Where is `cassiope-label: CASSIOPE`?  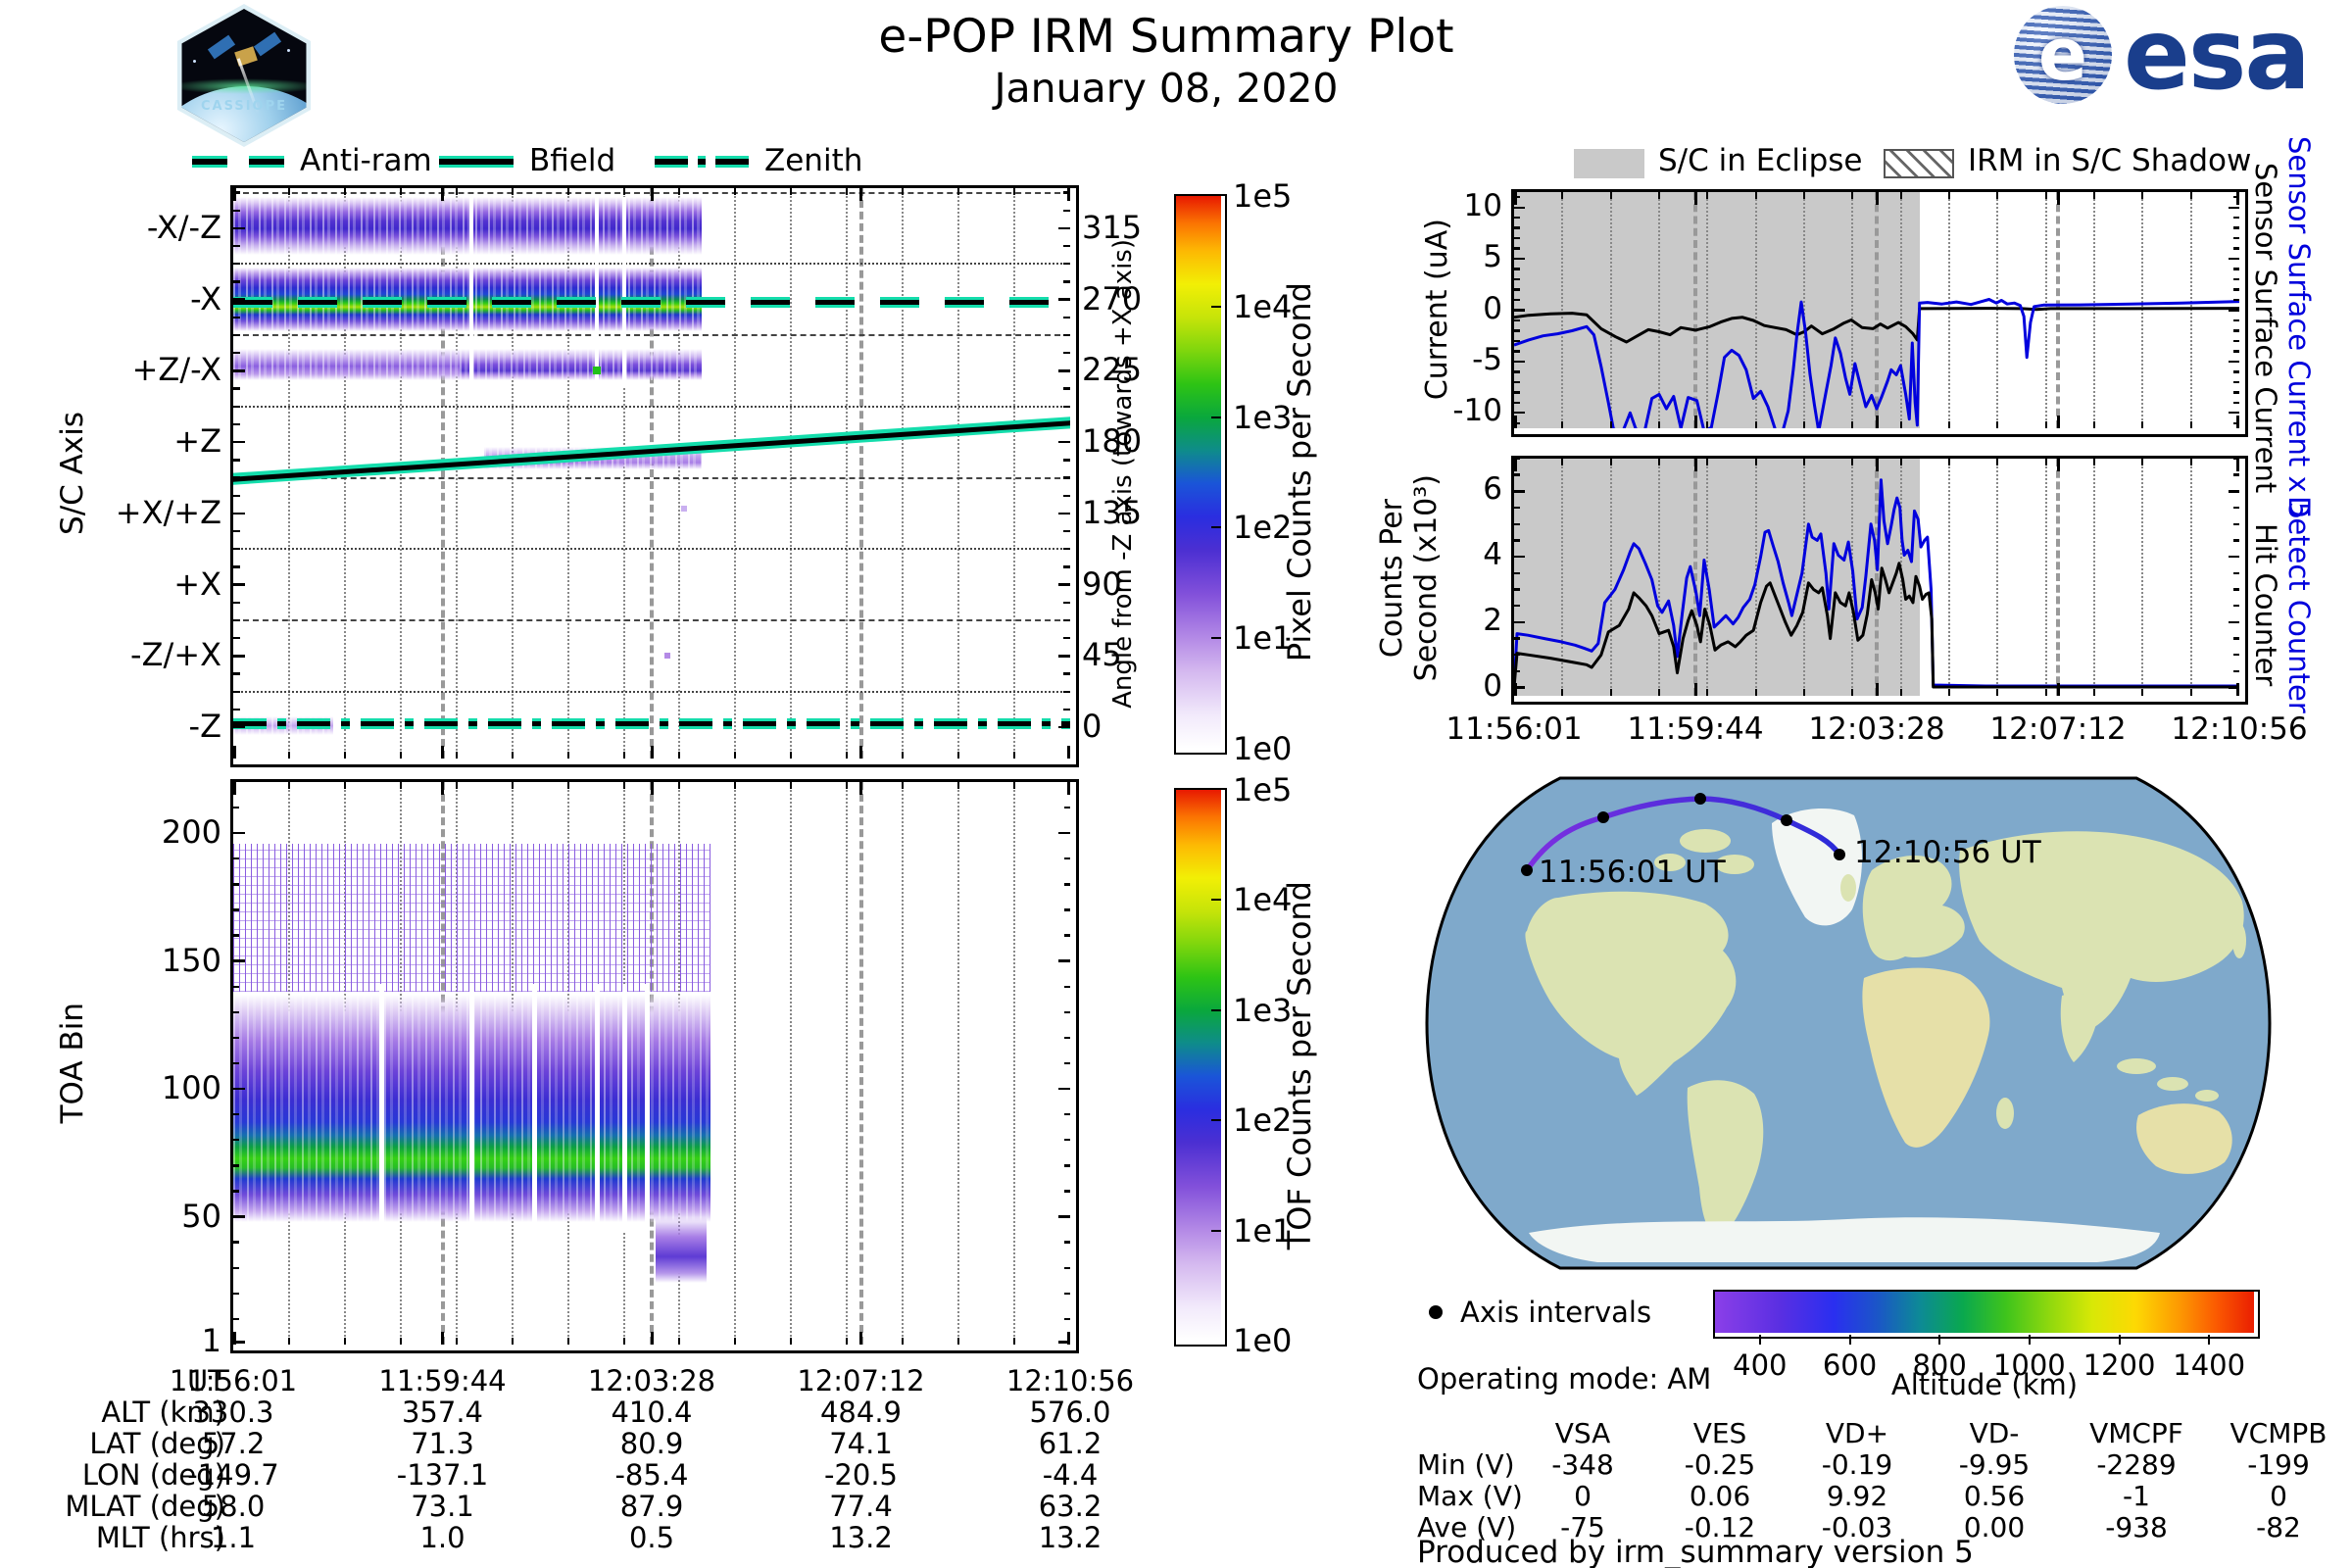
cassiope-label: CASSIOPE is located at coordinates (244, 107).